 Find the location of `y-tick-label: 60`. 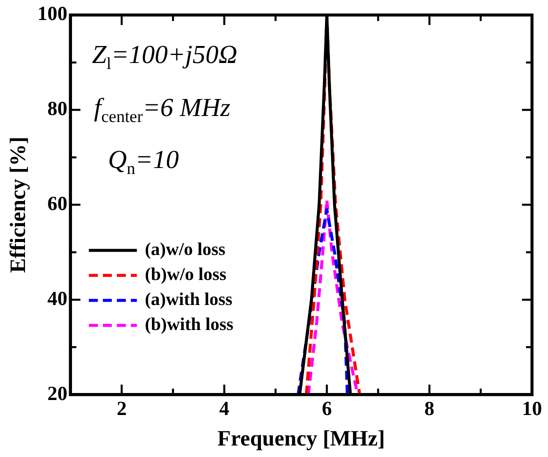

y-tick-label: 60 is located at coordinates (57, 203).